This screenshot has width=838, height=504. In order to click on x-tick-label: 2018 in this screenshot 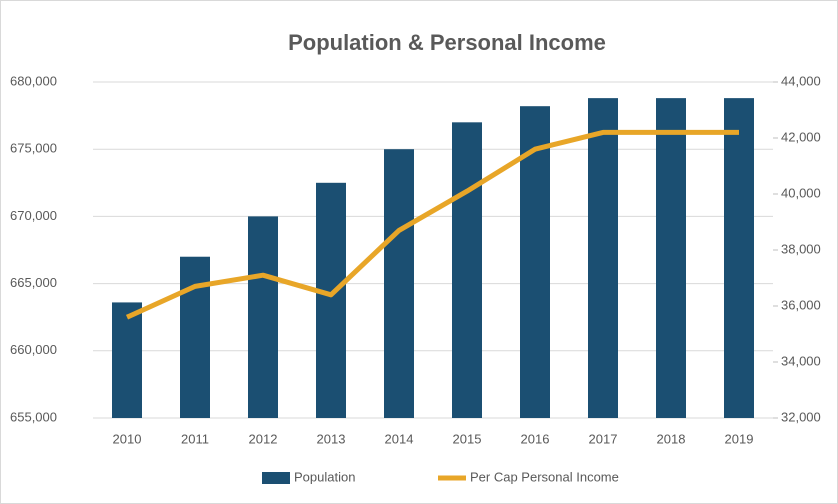, I will do `click(671, 438)`.